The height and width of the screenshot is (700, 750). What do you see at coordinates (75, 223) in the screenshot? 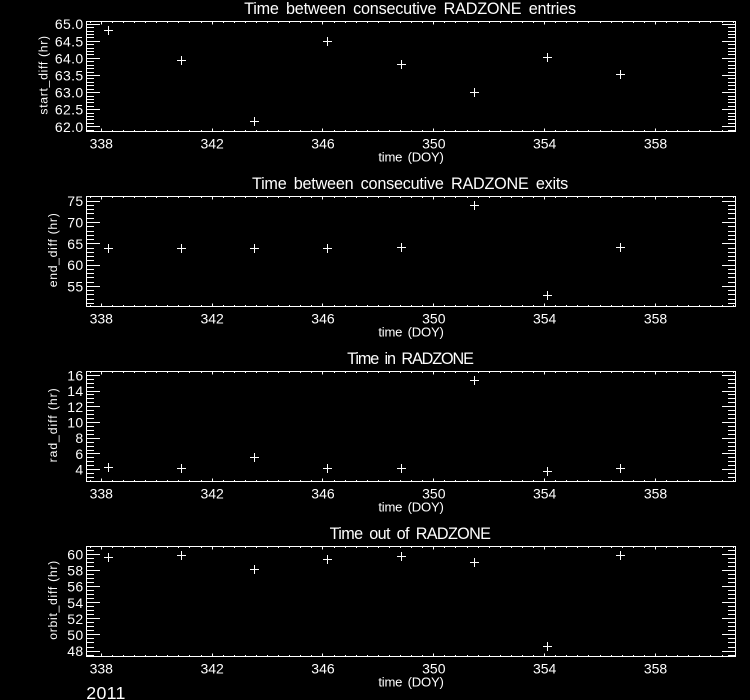
I see `svg-text: 70` at bounding box center [75, 223].